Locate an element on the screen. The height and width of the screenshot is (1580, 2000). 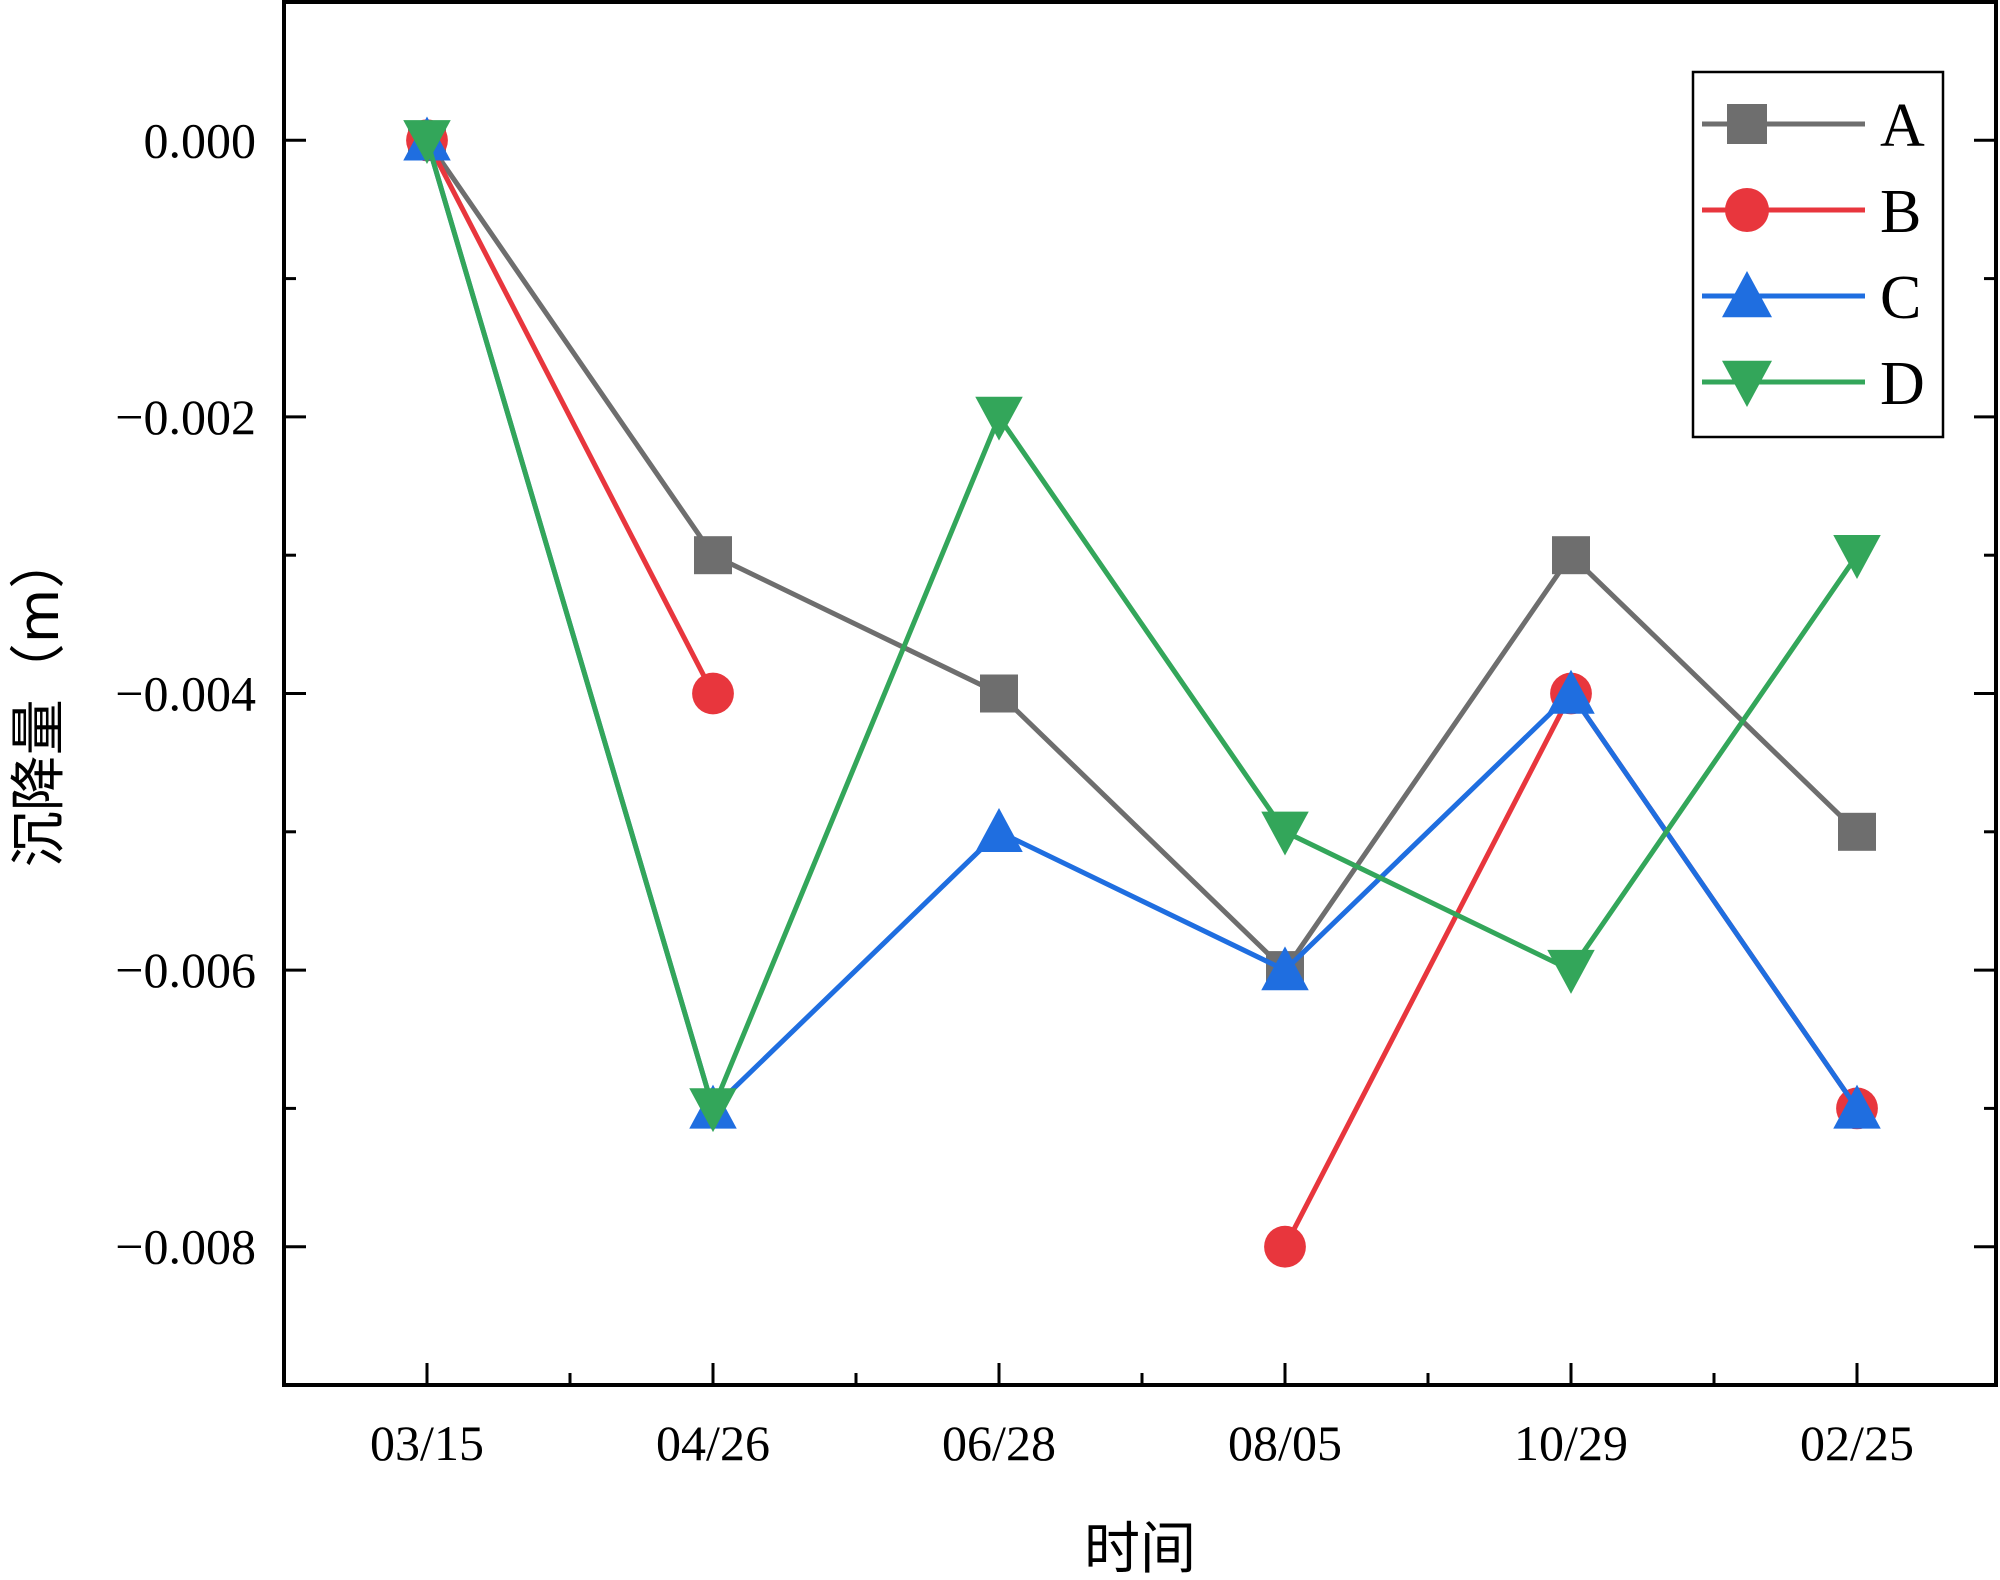
x-axis-title: 时间 is located at coordinates (1140, 1548).